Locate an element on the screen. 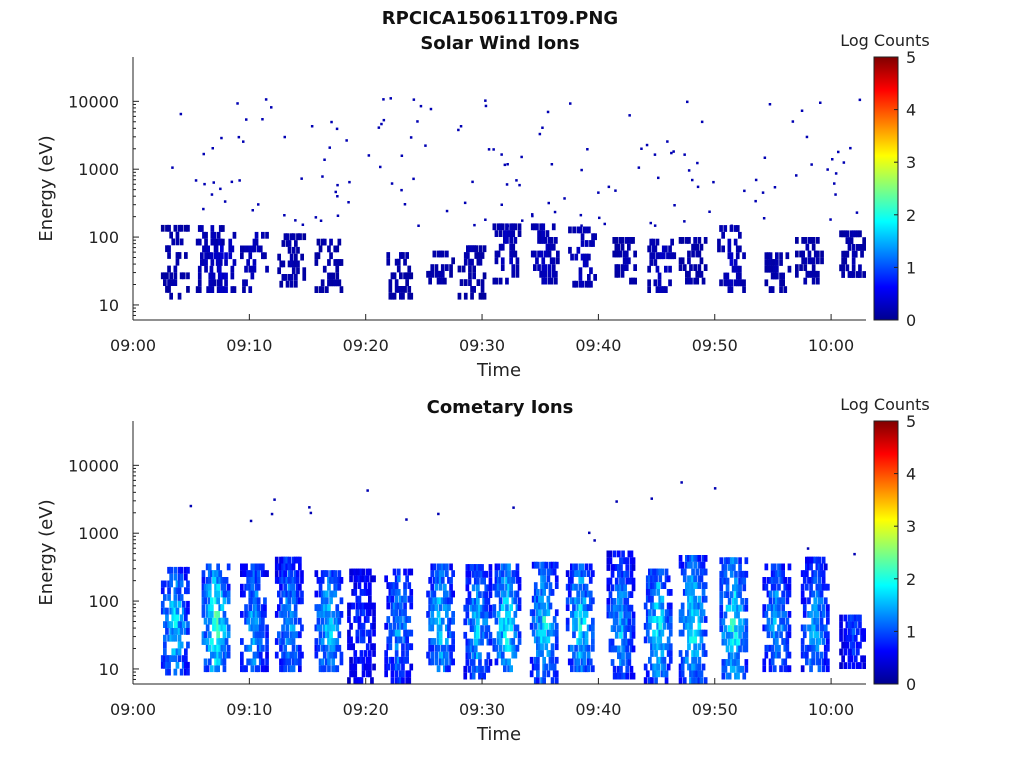 The width and height of the screenshot is (1024, 768). y-tick-label: 10 is located at coordinates (109, 669).